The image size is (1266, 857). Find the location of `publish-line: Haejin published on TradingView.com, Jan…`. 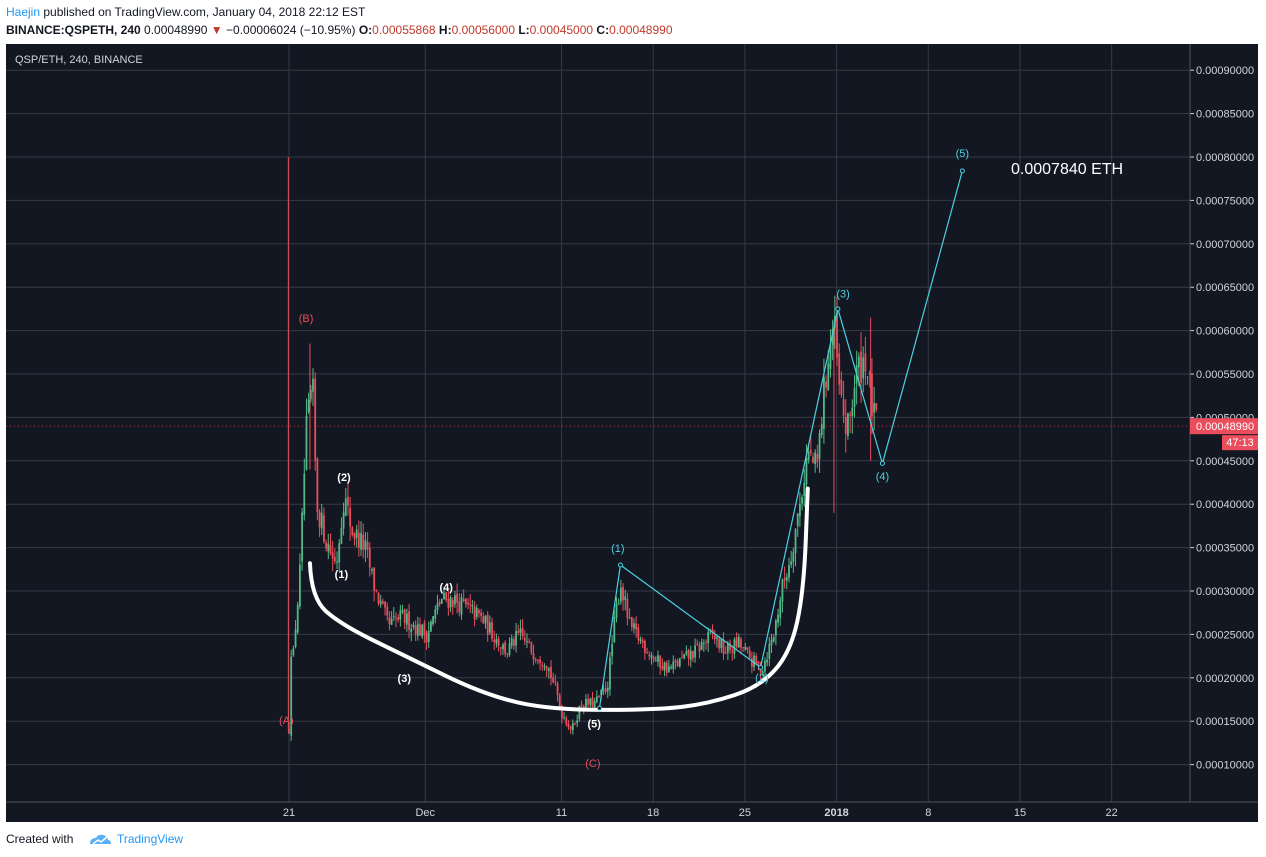

publish-line: Haejin published on TradingView.com, Jan… is located at coordinates (185, 12).